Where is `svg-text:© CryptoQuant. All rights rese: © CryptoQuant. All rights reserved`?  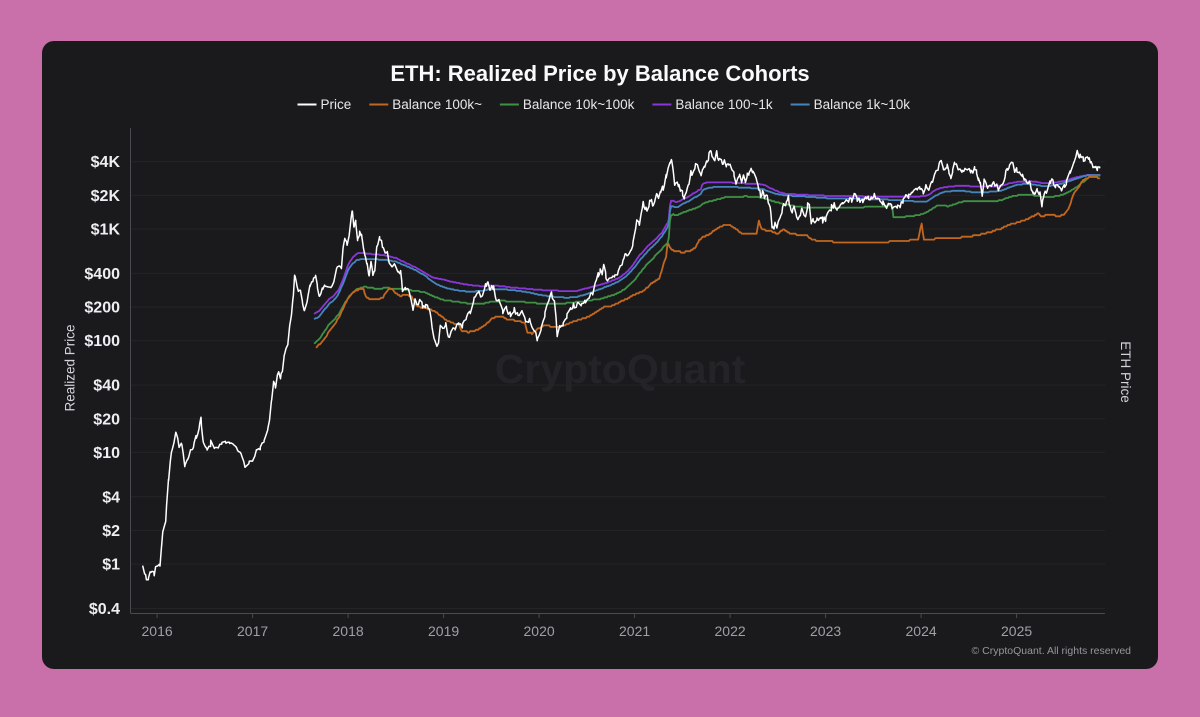
svg-text:© CryptoQuant. All rights rese: © CryptoQuant. All rights reserved is located at coordinates (1052, 651).